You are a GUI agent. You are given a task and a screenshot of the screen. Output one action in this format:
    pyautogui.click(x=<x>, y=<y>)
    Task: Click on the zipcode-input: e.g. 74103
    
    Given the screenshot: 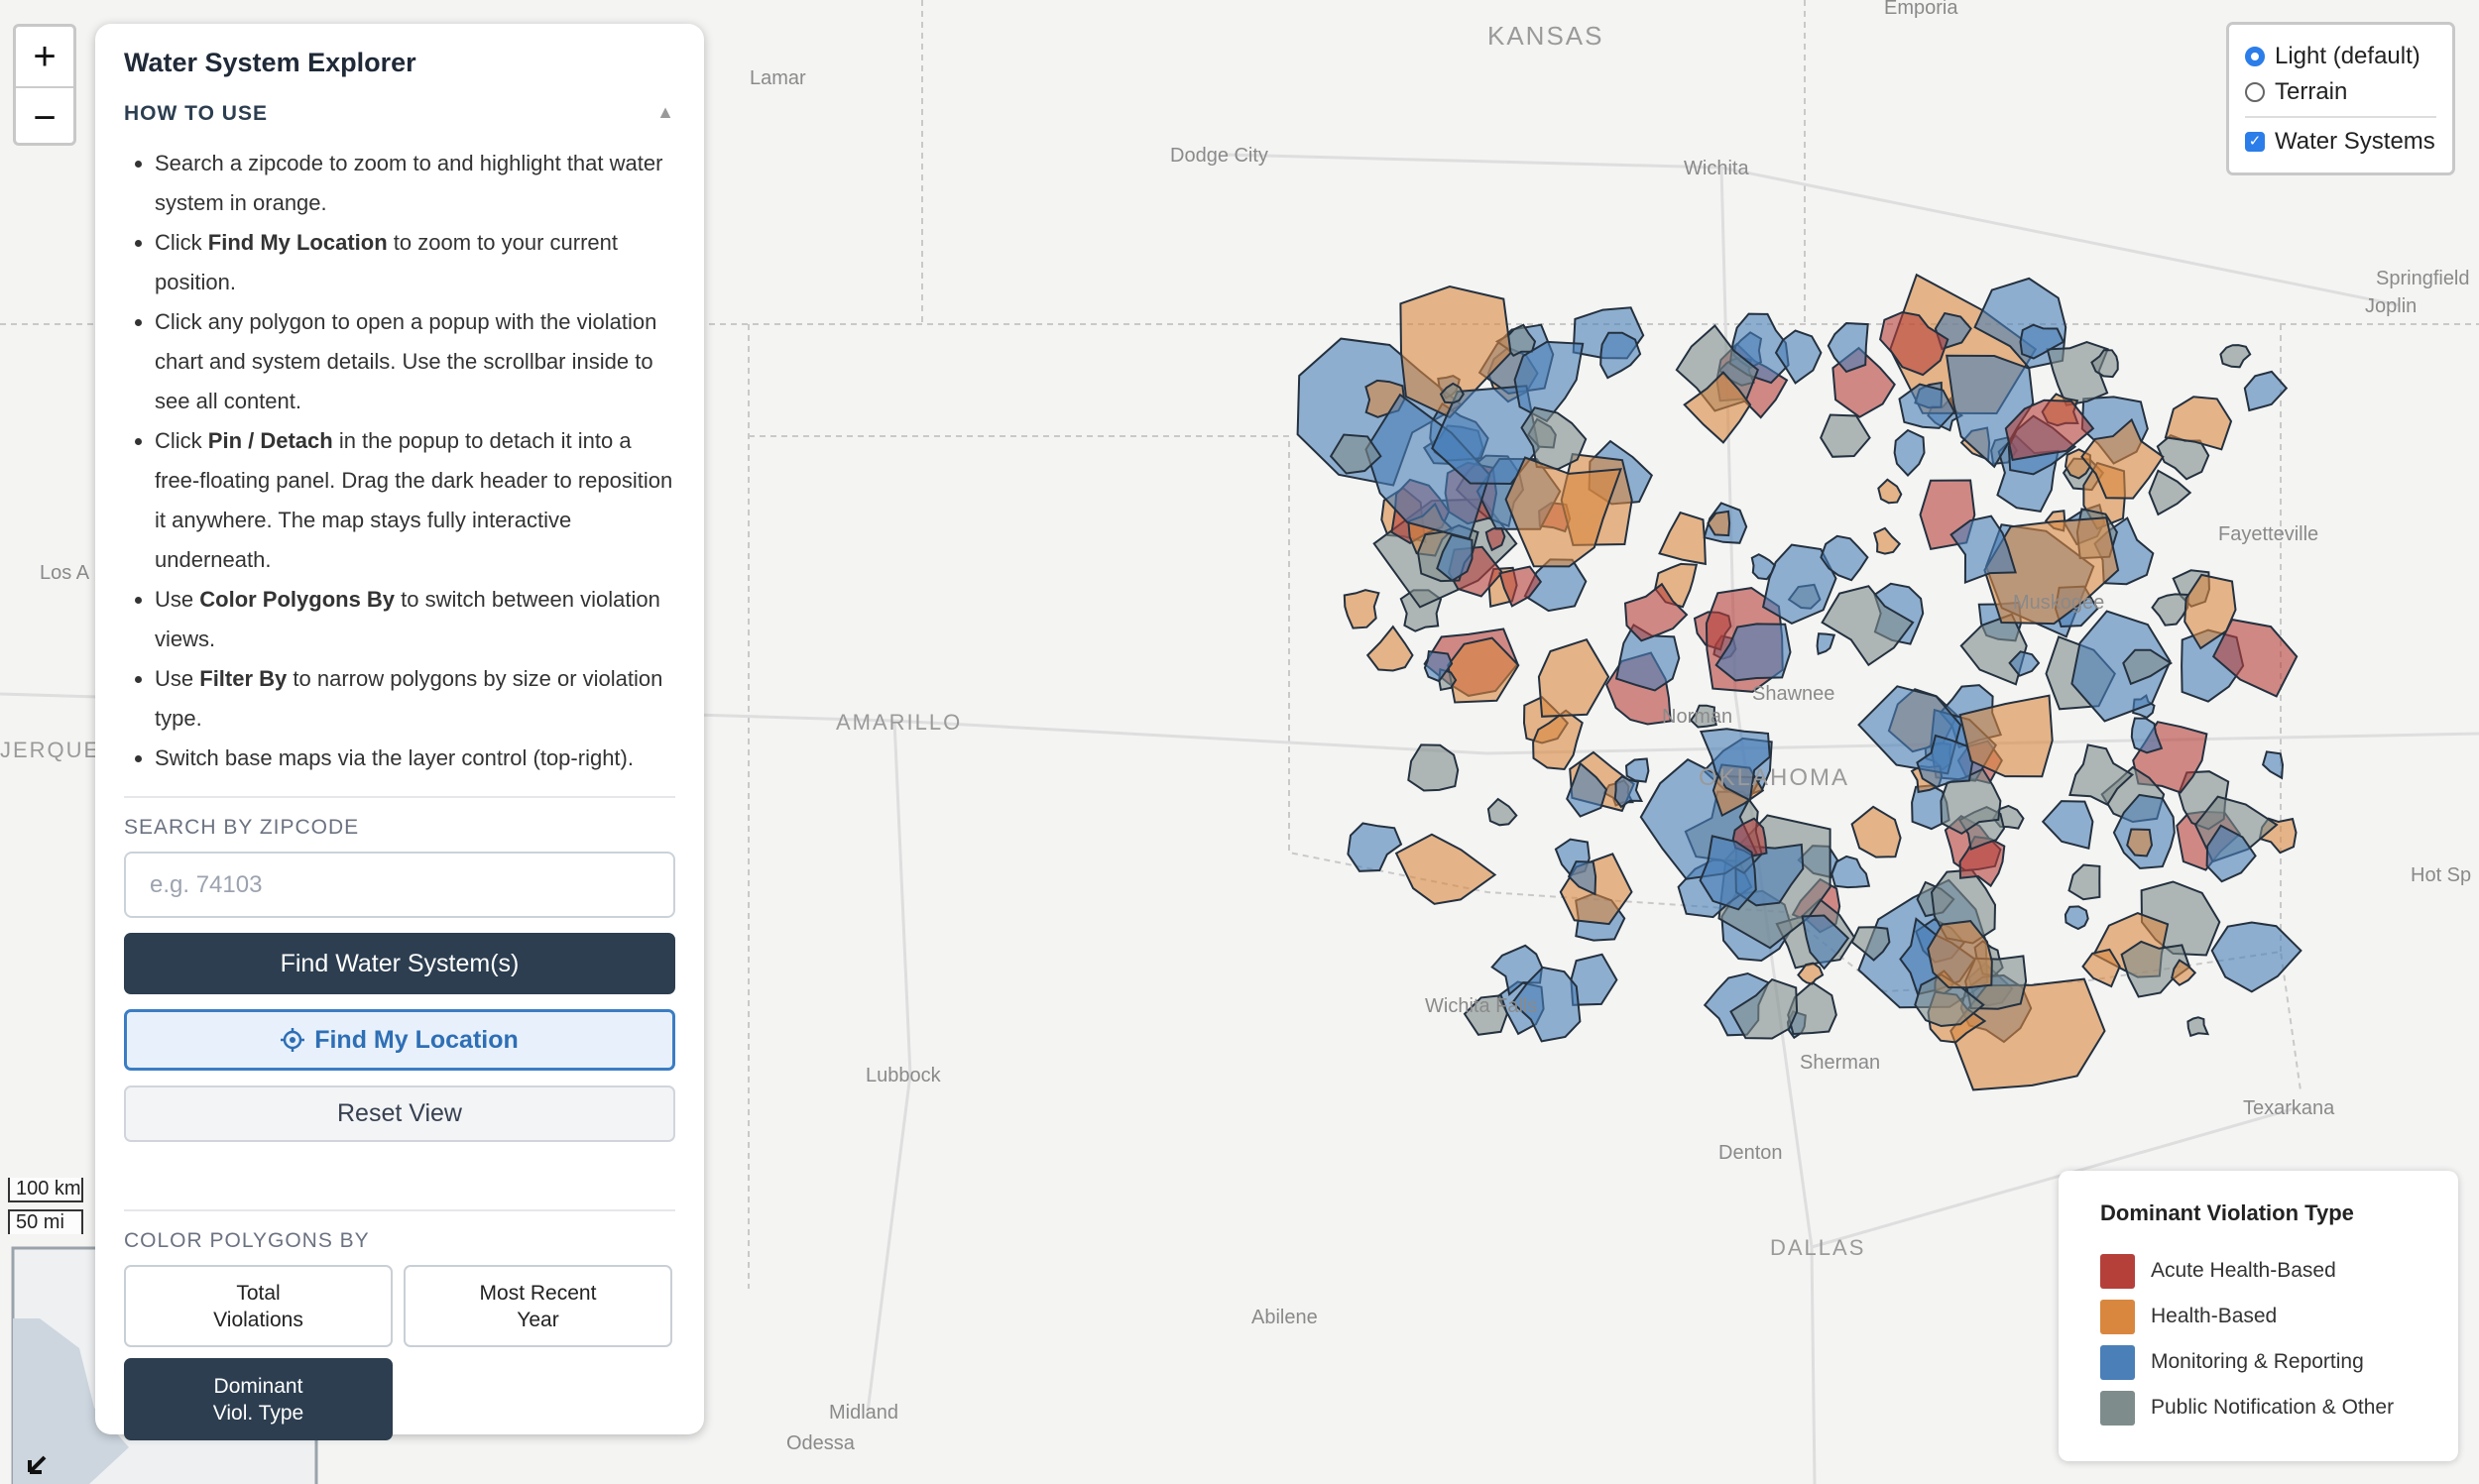 What is the action you would take?
    pyautogui.click(x=399, y=885)
    